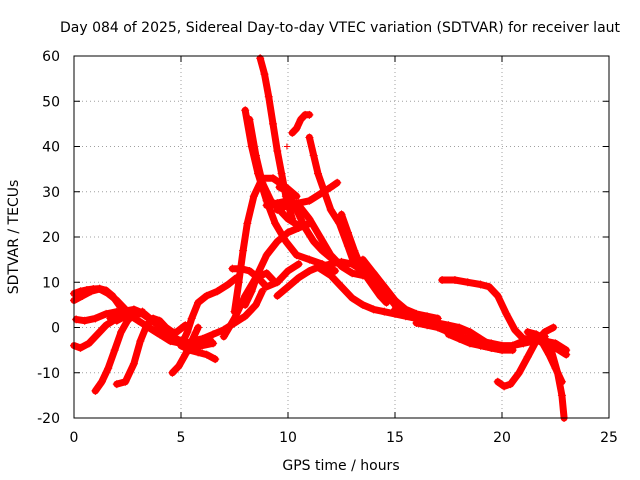 Image resolution: width=640 pixels, height=480 pixels. What do you see at coordinates (395, 438) in the screenshot?
I see `x-tick-label: 15` at bounding box center [395, 438].